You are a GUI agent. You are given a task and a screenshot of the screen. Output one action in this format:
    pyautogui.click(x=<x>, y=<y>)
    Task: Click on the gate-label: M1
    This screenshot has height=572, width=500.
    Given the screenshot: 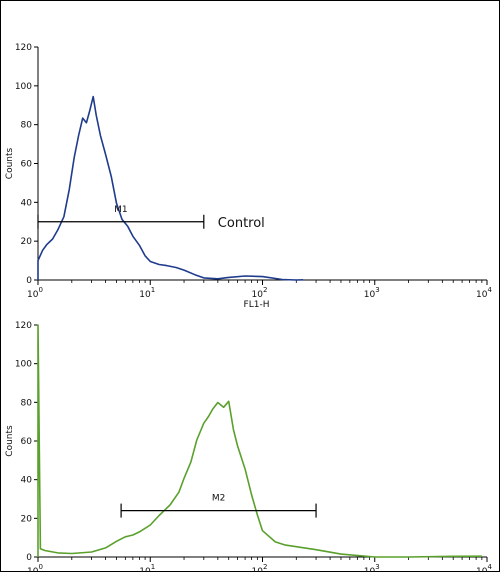 What is the action you would take?
    pyautogui.click(x=121, y=210)
    